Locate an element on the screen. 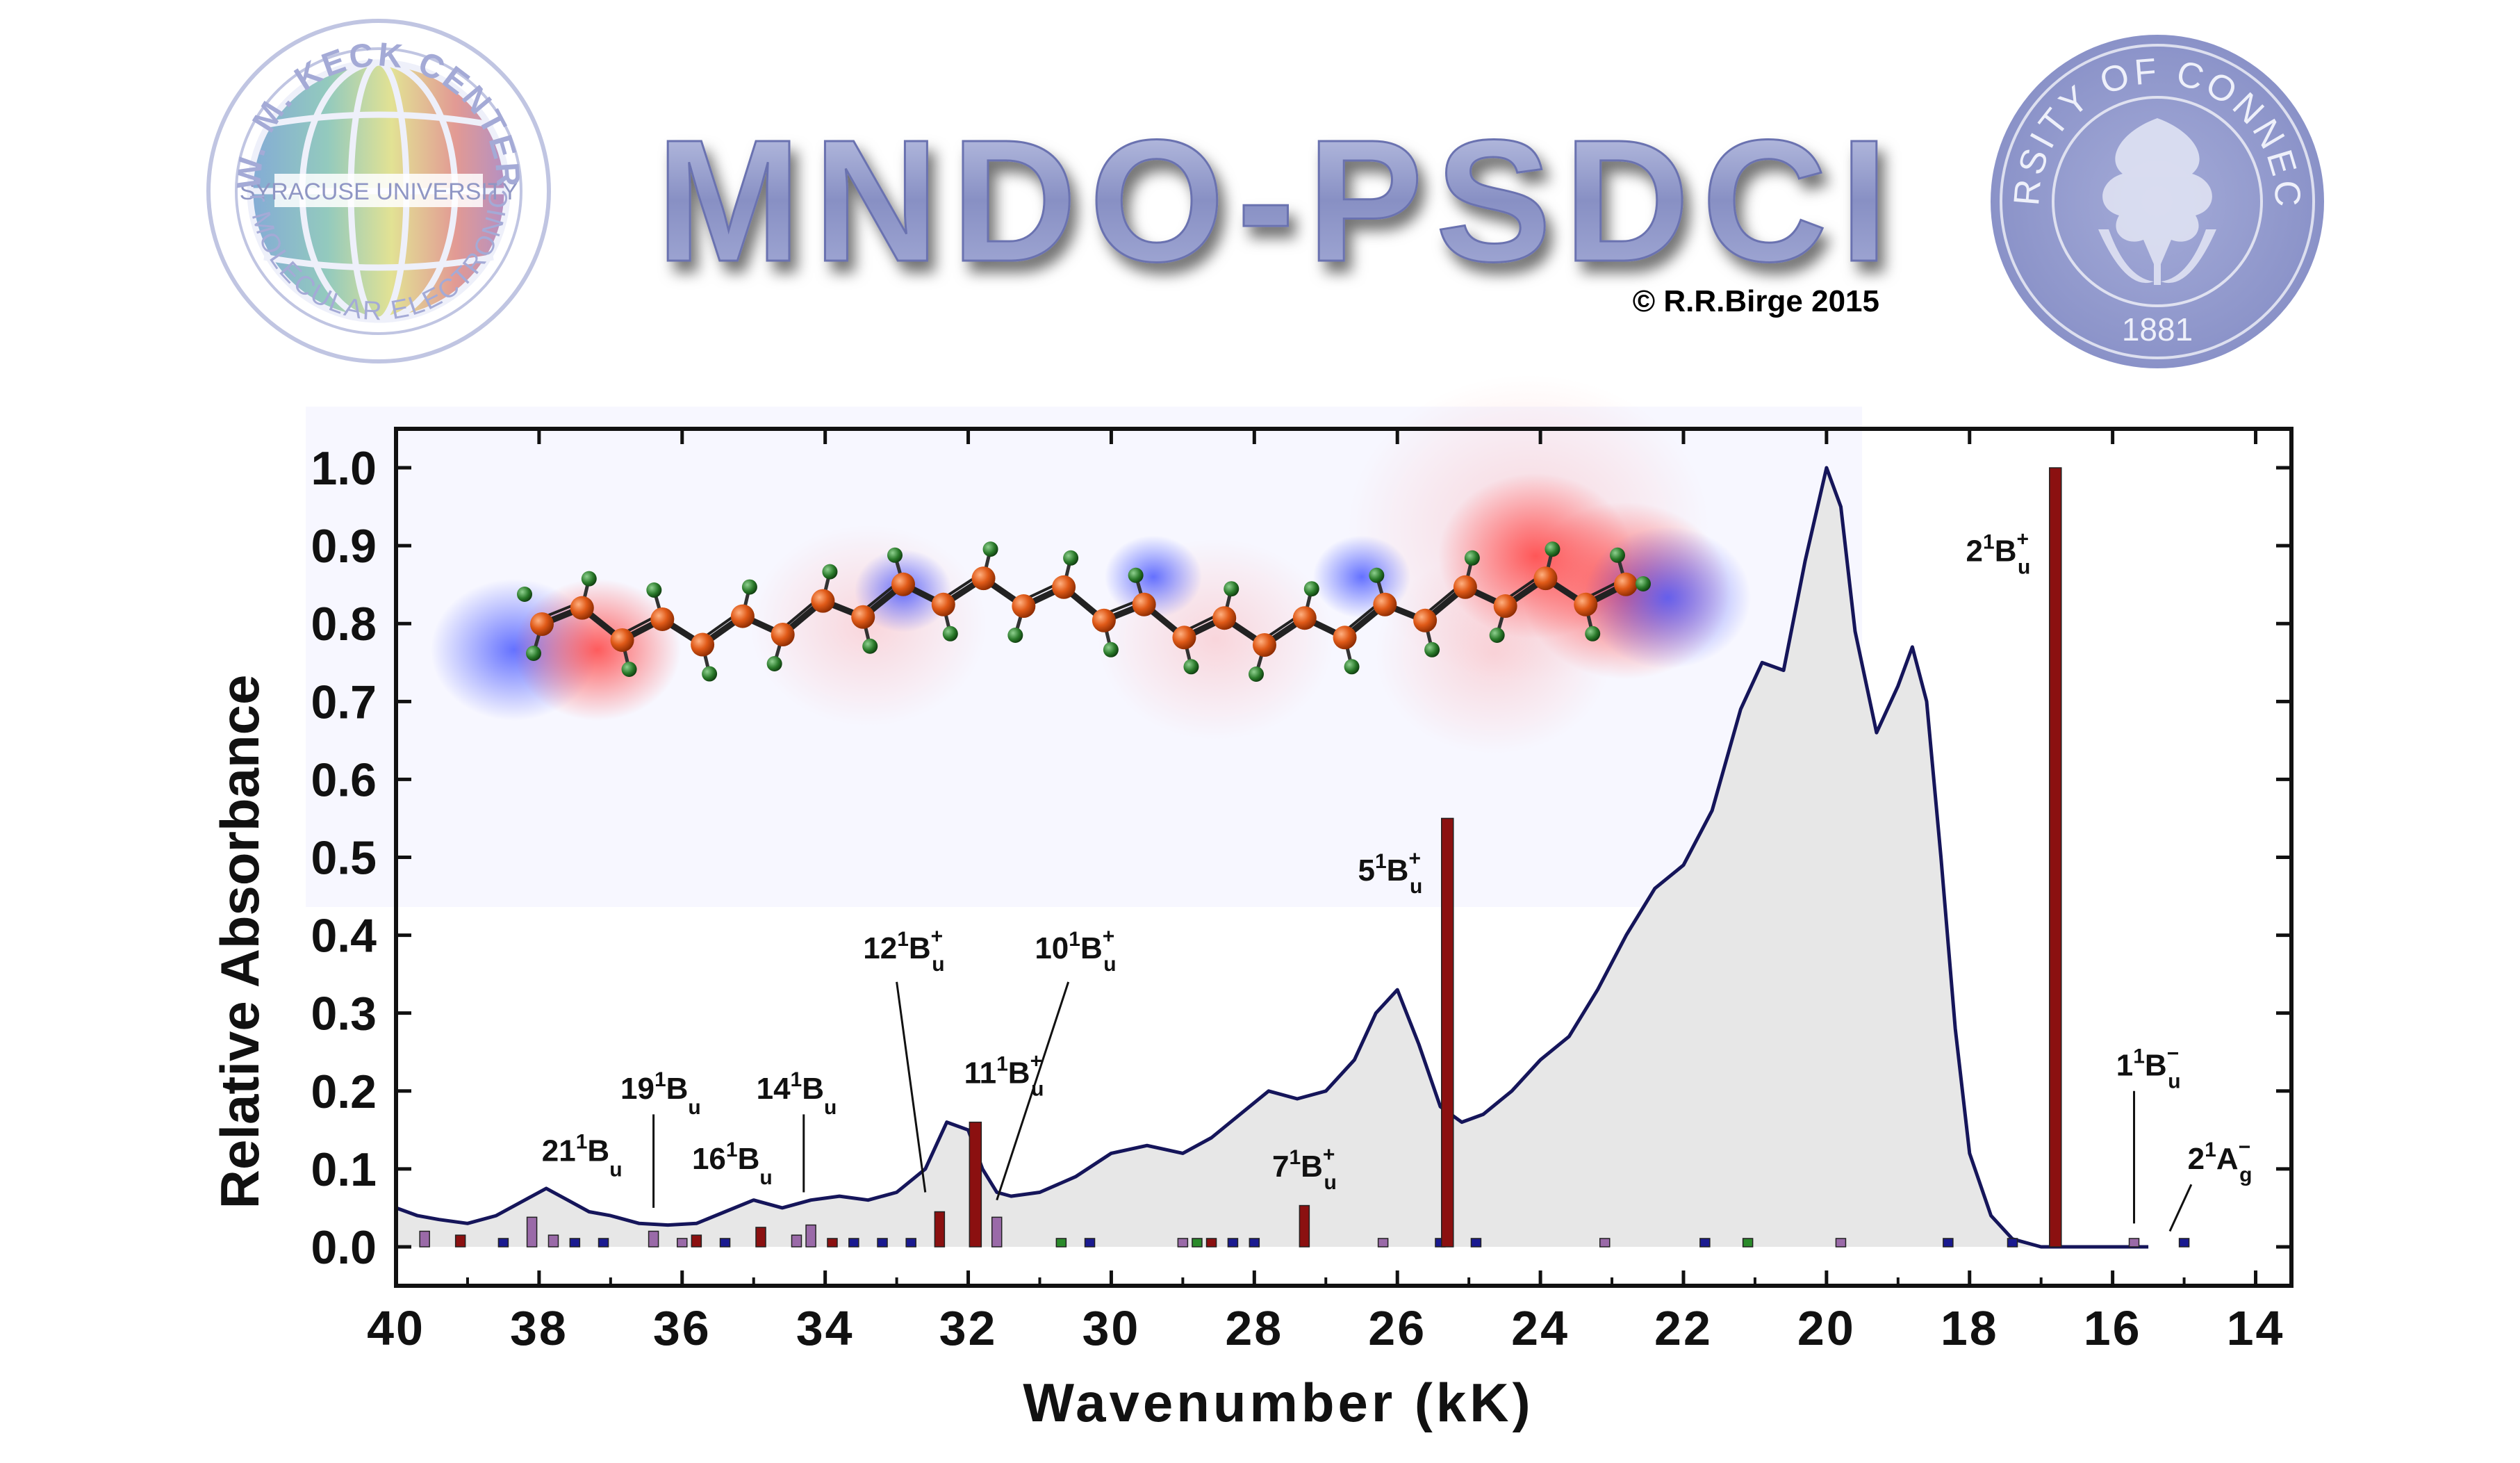 The width and height of the screenshot is (2520, 1463). transition-label: 11B− u is located at coordinates (2148, 1067).